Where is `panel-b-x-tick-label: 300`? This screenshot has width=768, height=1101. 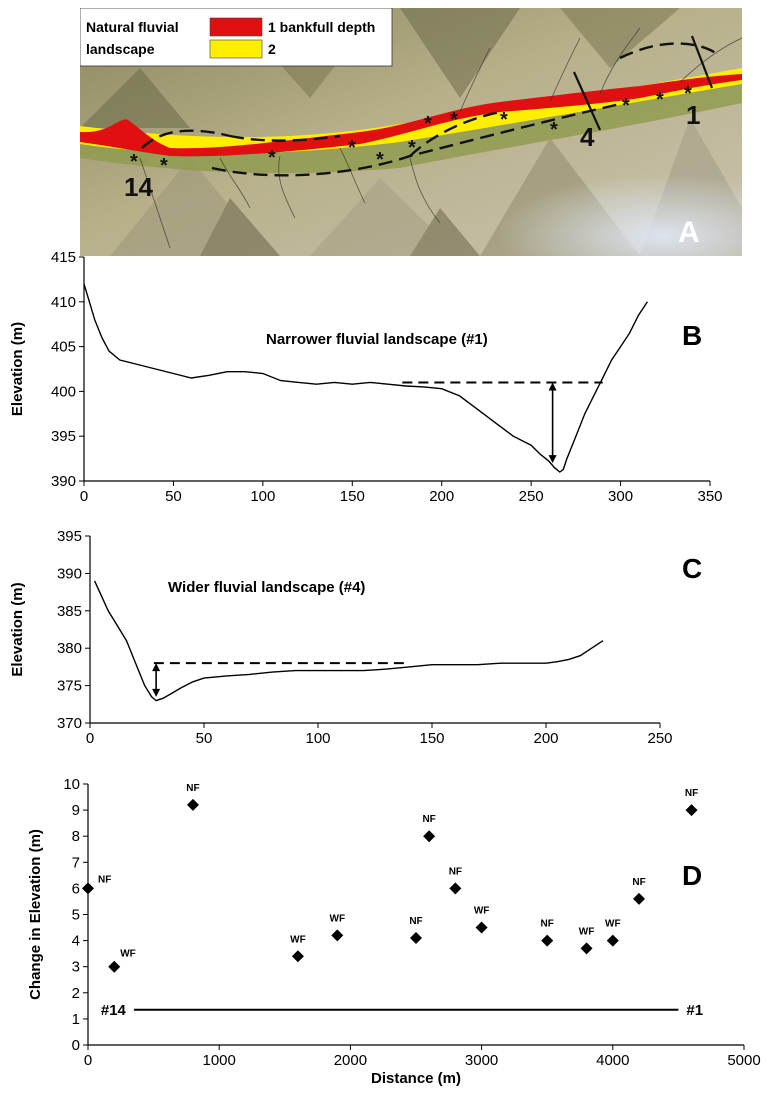 panel-b-x-tick-label: 300 is located at coordinates (620, 496).